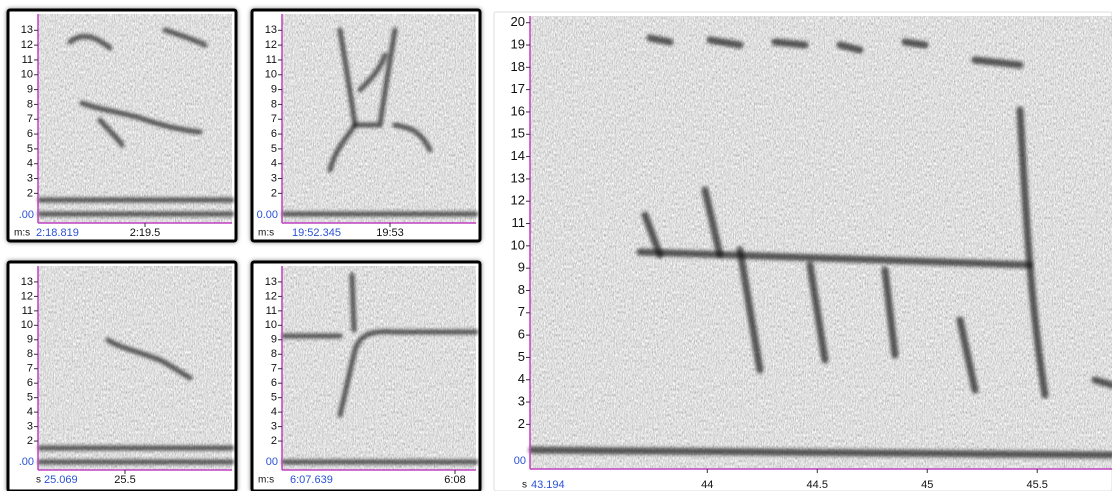 The image size is (1112, 491). Describe the element at coordinates (518, 88) in the screenshot. I see `y-tick-label: 17` at that location.